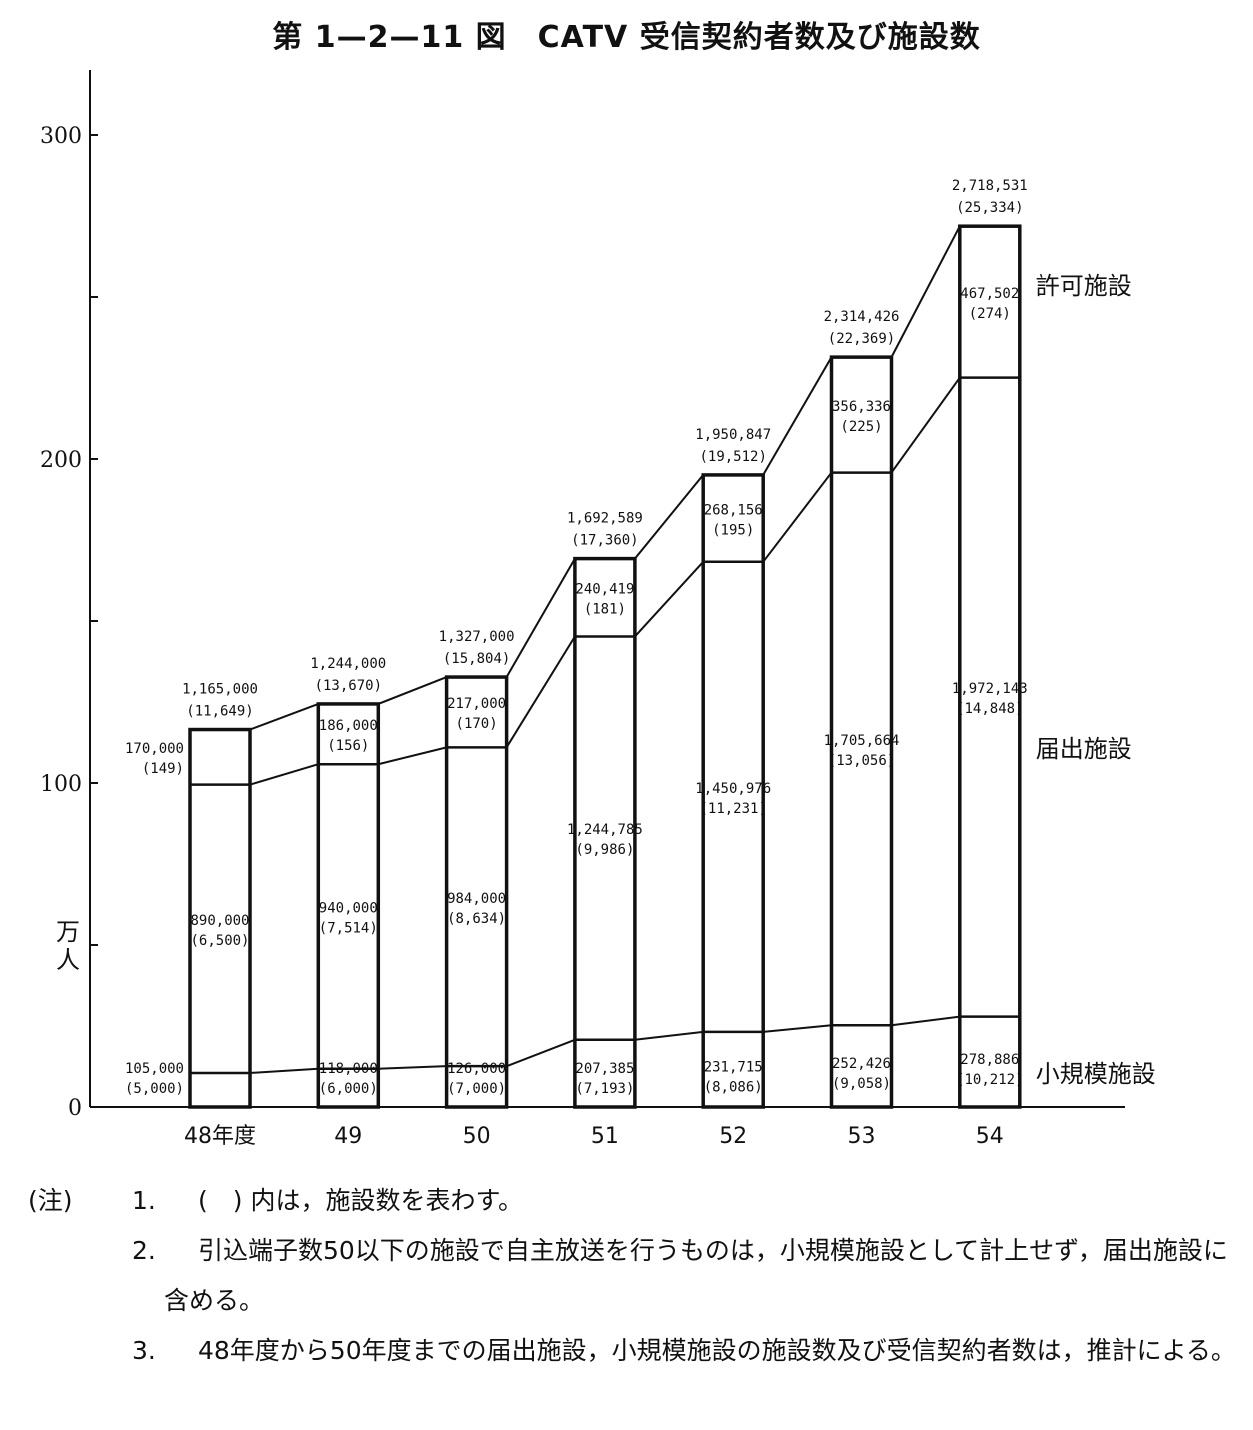  What do you see at coordinates (61, 460) in the screenshot?
I see `y-tick-label: 200` at bounding box center [61, 460].